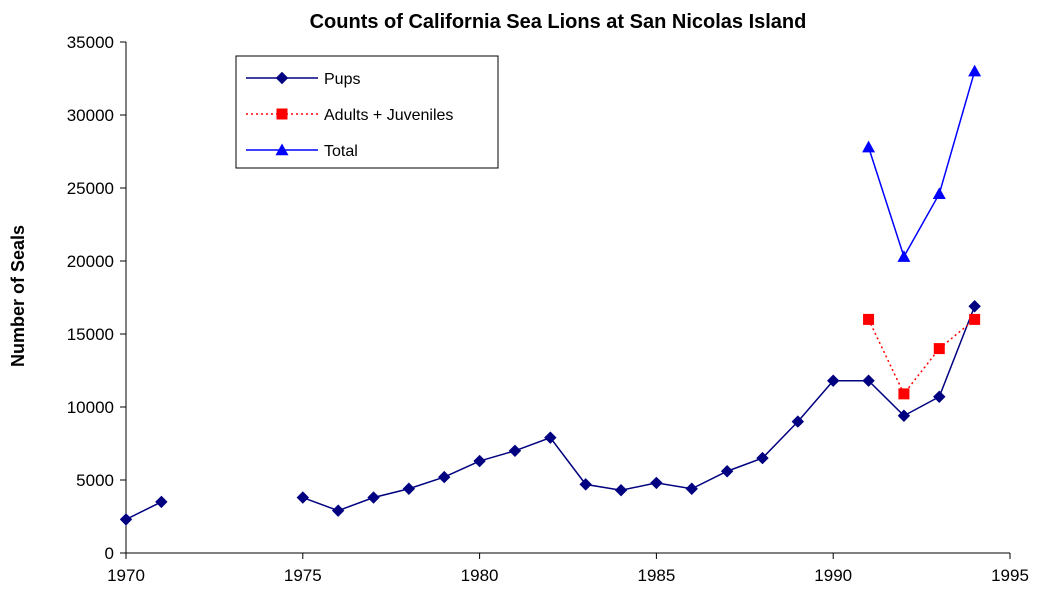 The height and width of the screenshot is (598, 1037). Describe the element at coordinates (388, 115) in the screenshot. I see `legend-label: Adults + Juveniles` at that location.